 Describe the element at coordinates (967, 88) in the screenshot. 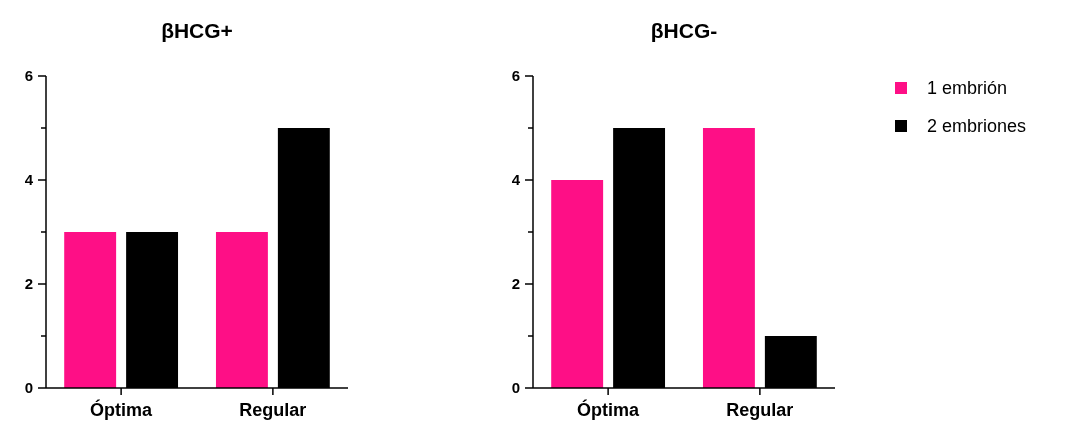

I see `legend-label: 1 embrión` at that location.